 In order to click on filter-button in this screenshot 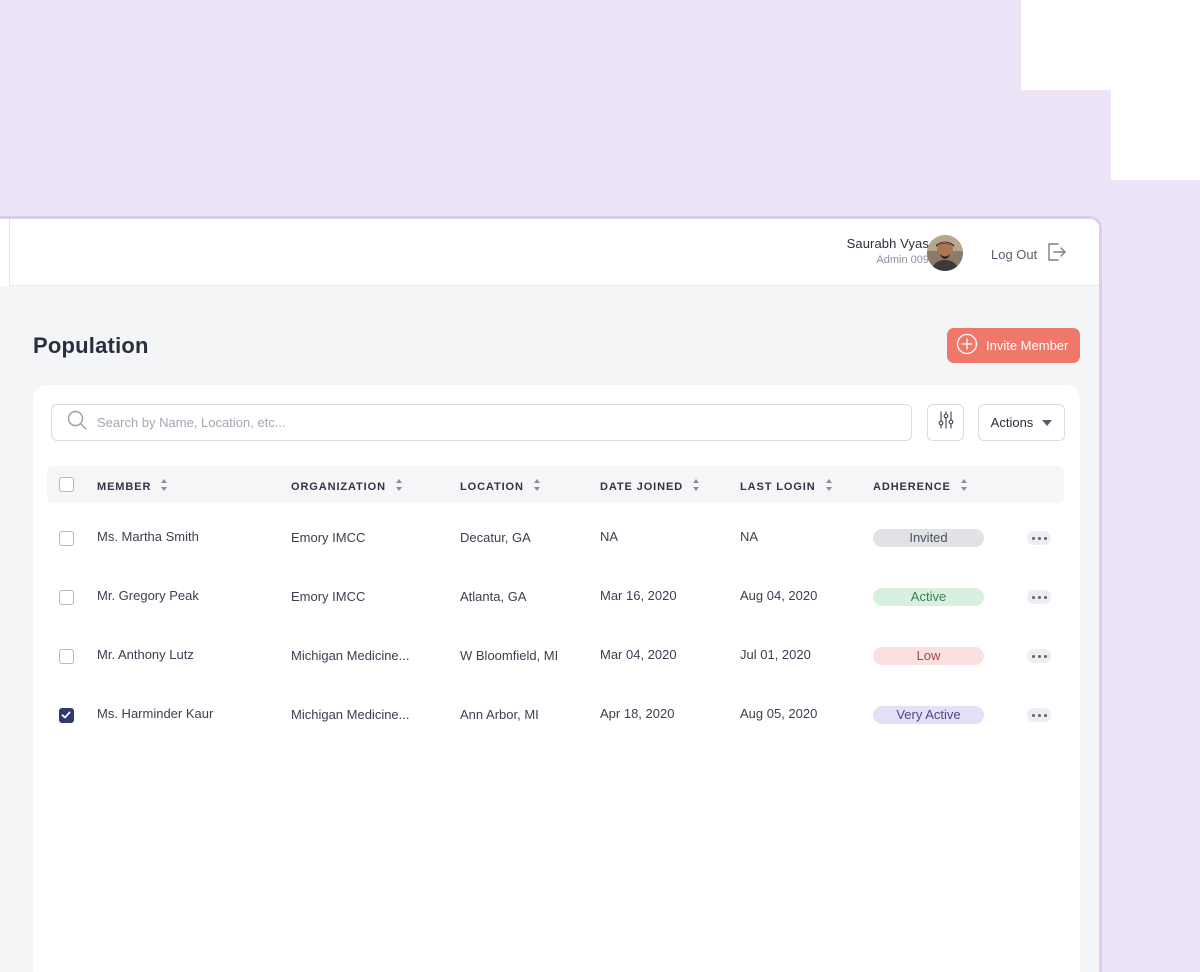, I will do `click(945, 422)`.